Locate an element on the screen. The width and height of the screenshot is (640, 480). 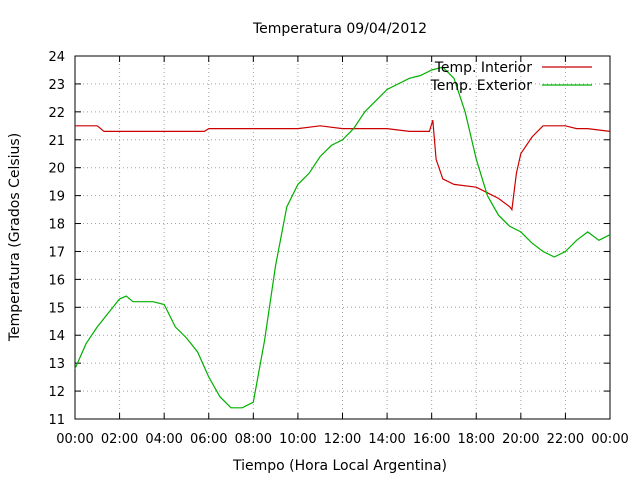
legend: Temp. Interior Temp. Exterior is located at coordinates (511, 77).